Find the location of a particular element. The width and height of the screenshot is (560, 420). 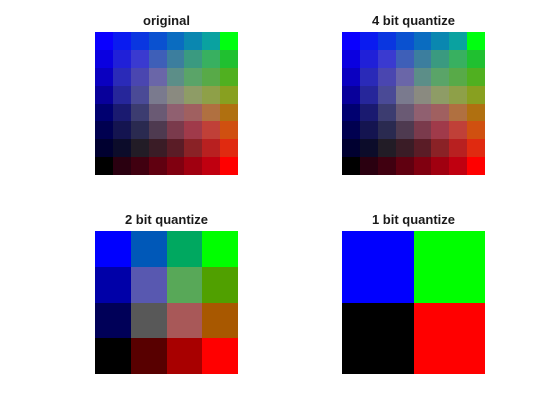

panel-1-bit: 1 bit quantize is located at coordinates (413, 293).